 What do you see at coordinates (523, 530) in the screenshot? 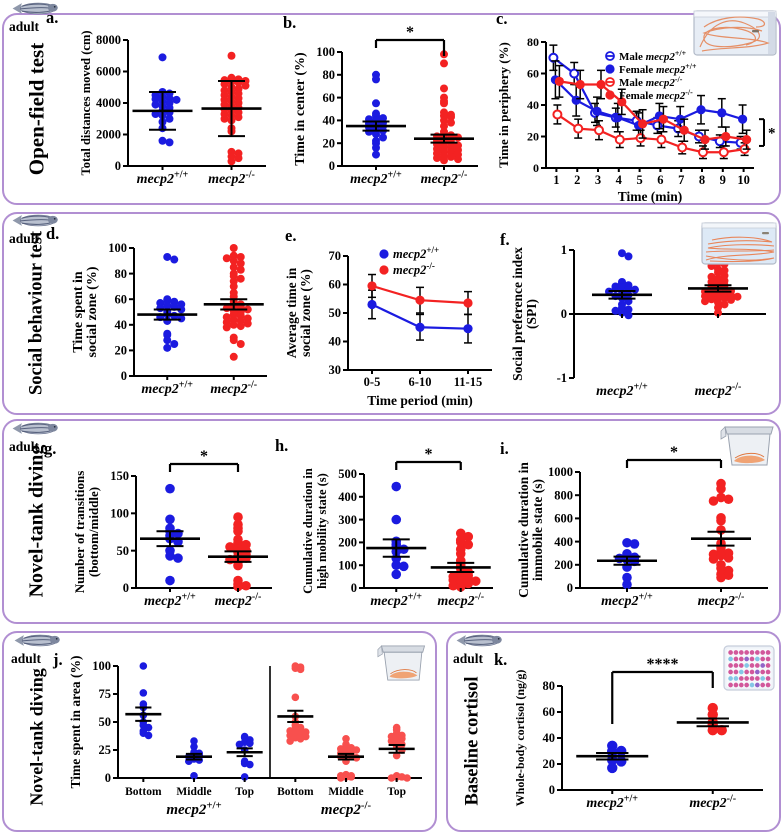
I see `svg-text: Cumulative duration in` at bounding box center [523, 530].